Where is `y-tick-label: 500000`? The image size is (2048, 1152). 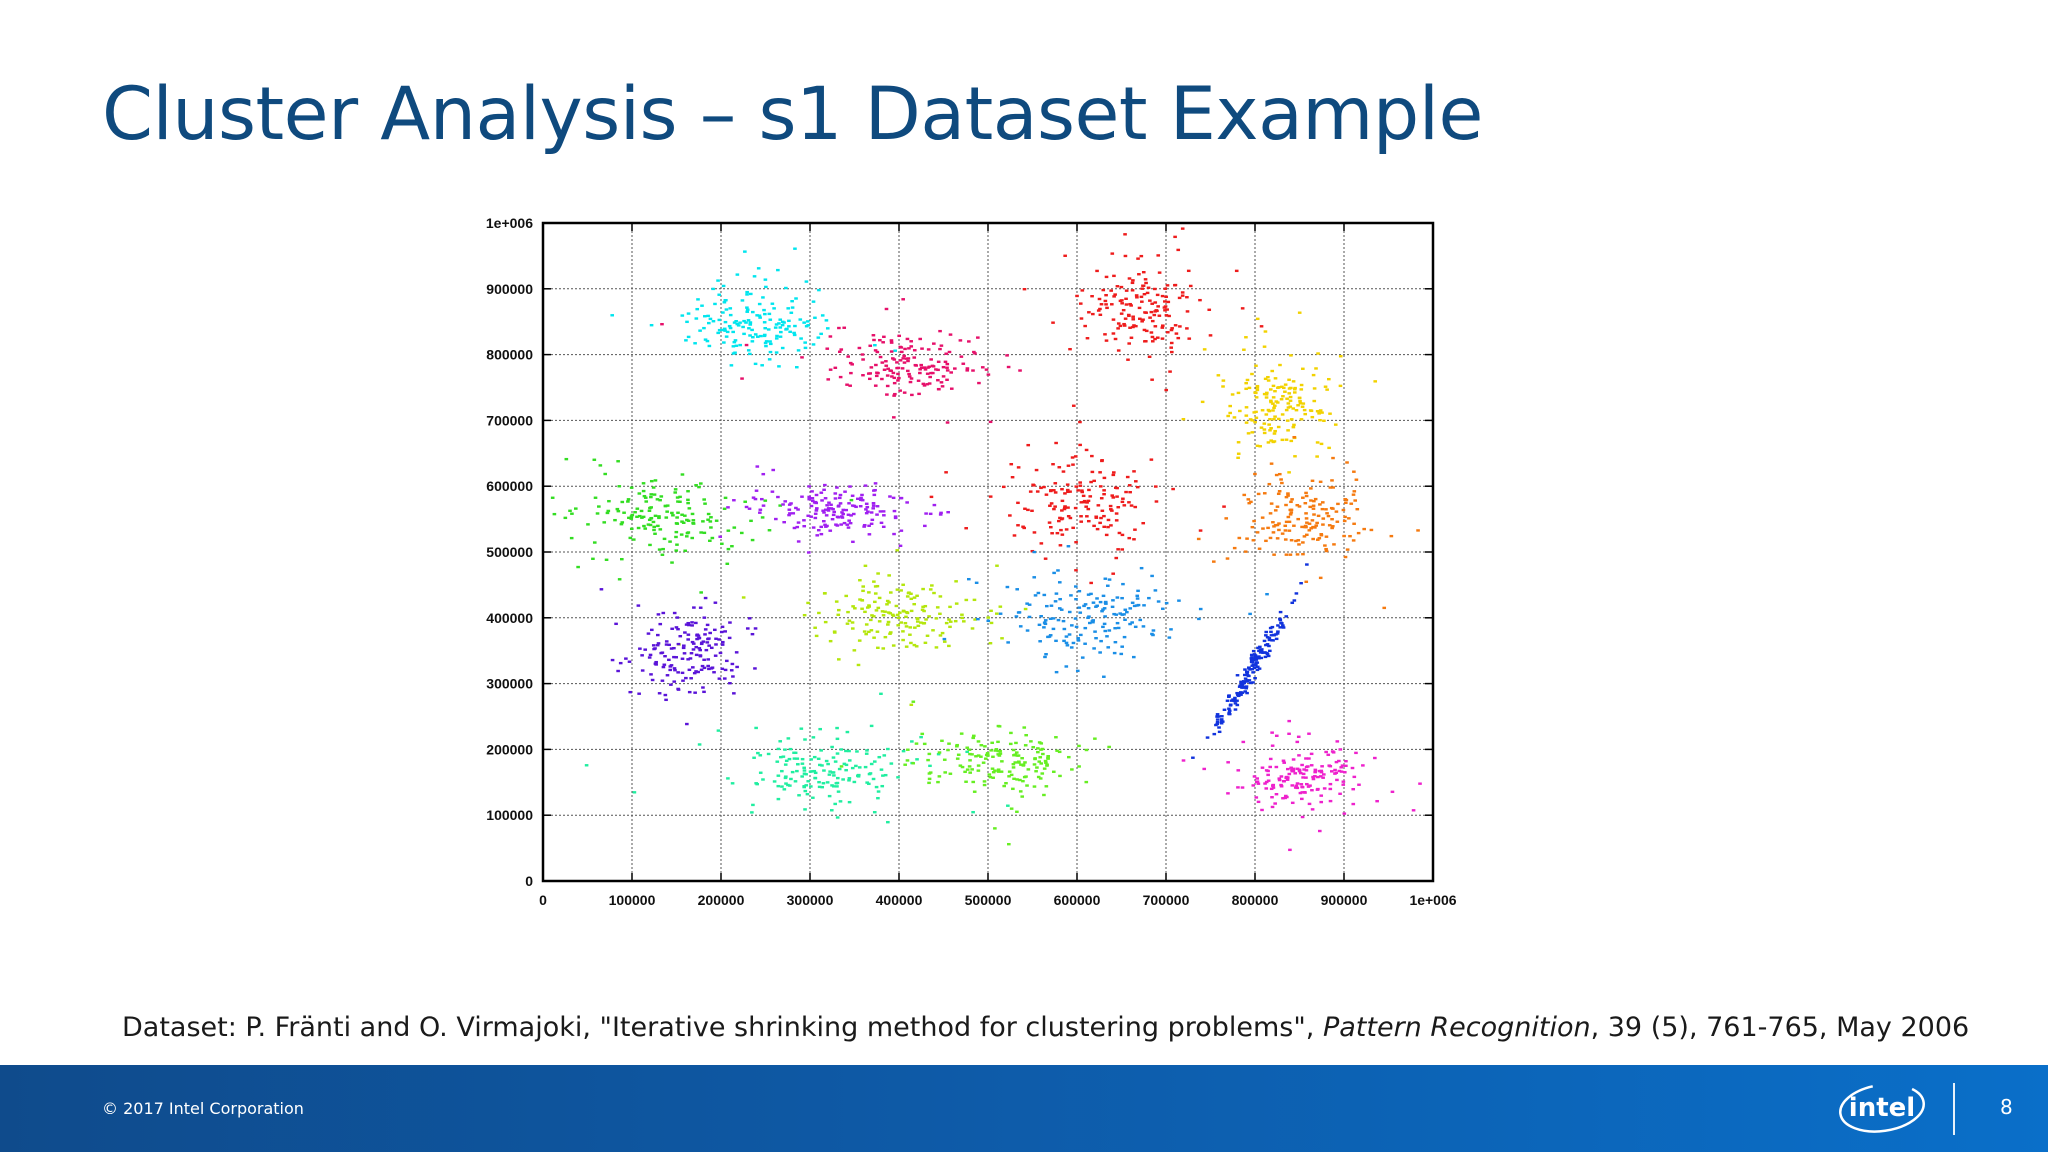 y-tick-label: 500000 is located at coordinates (509, 552).